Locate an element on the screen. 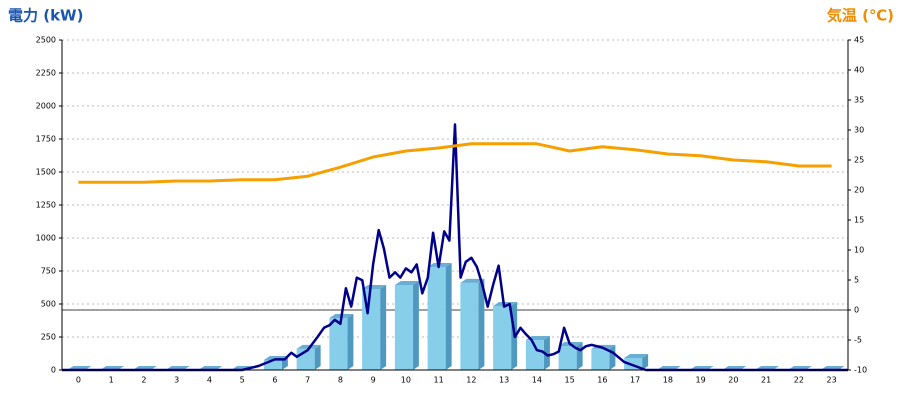 This screenshot has width=900, height=400. x-tick-label: 8 is located at coordinates (340, 380).